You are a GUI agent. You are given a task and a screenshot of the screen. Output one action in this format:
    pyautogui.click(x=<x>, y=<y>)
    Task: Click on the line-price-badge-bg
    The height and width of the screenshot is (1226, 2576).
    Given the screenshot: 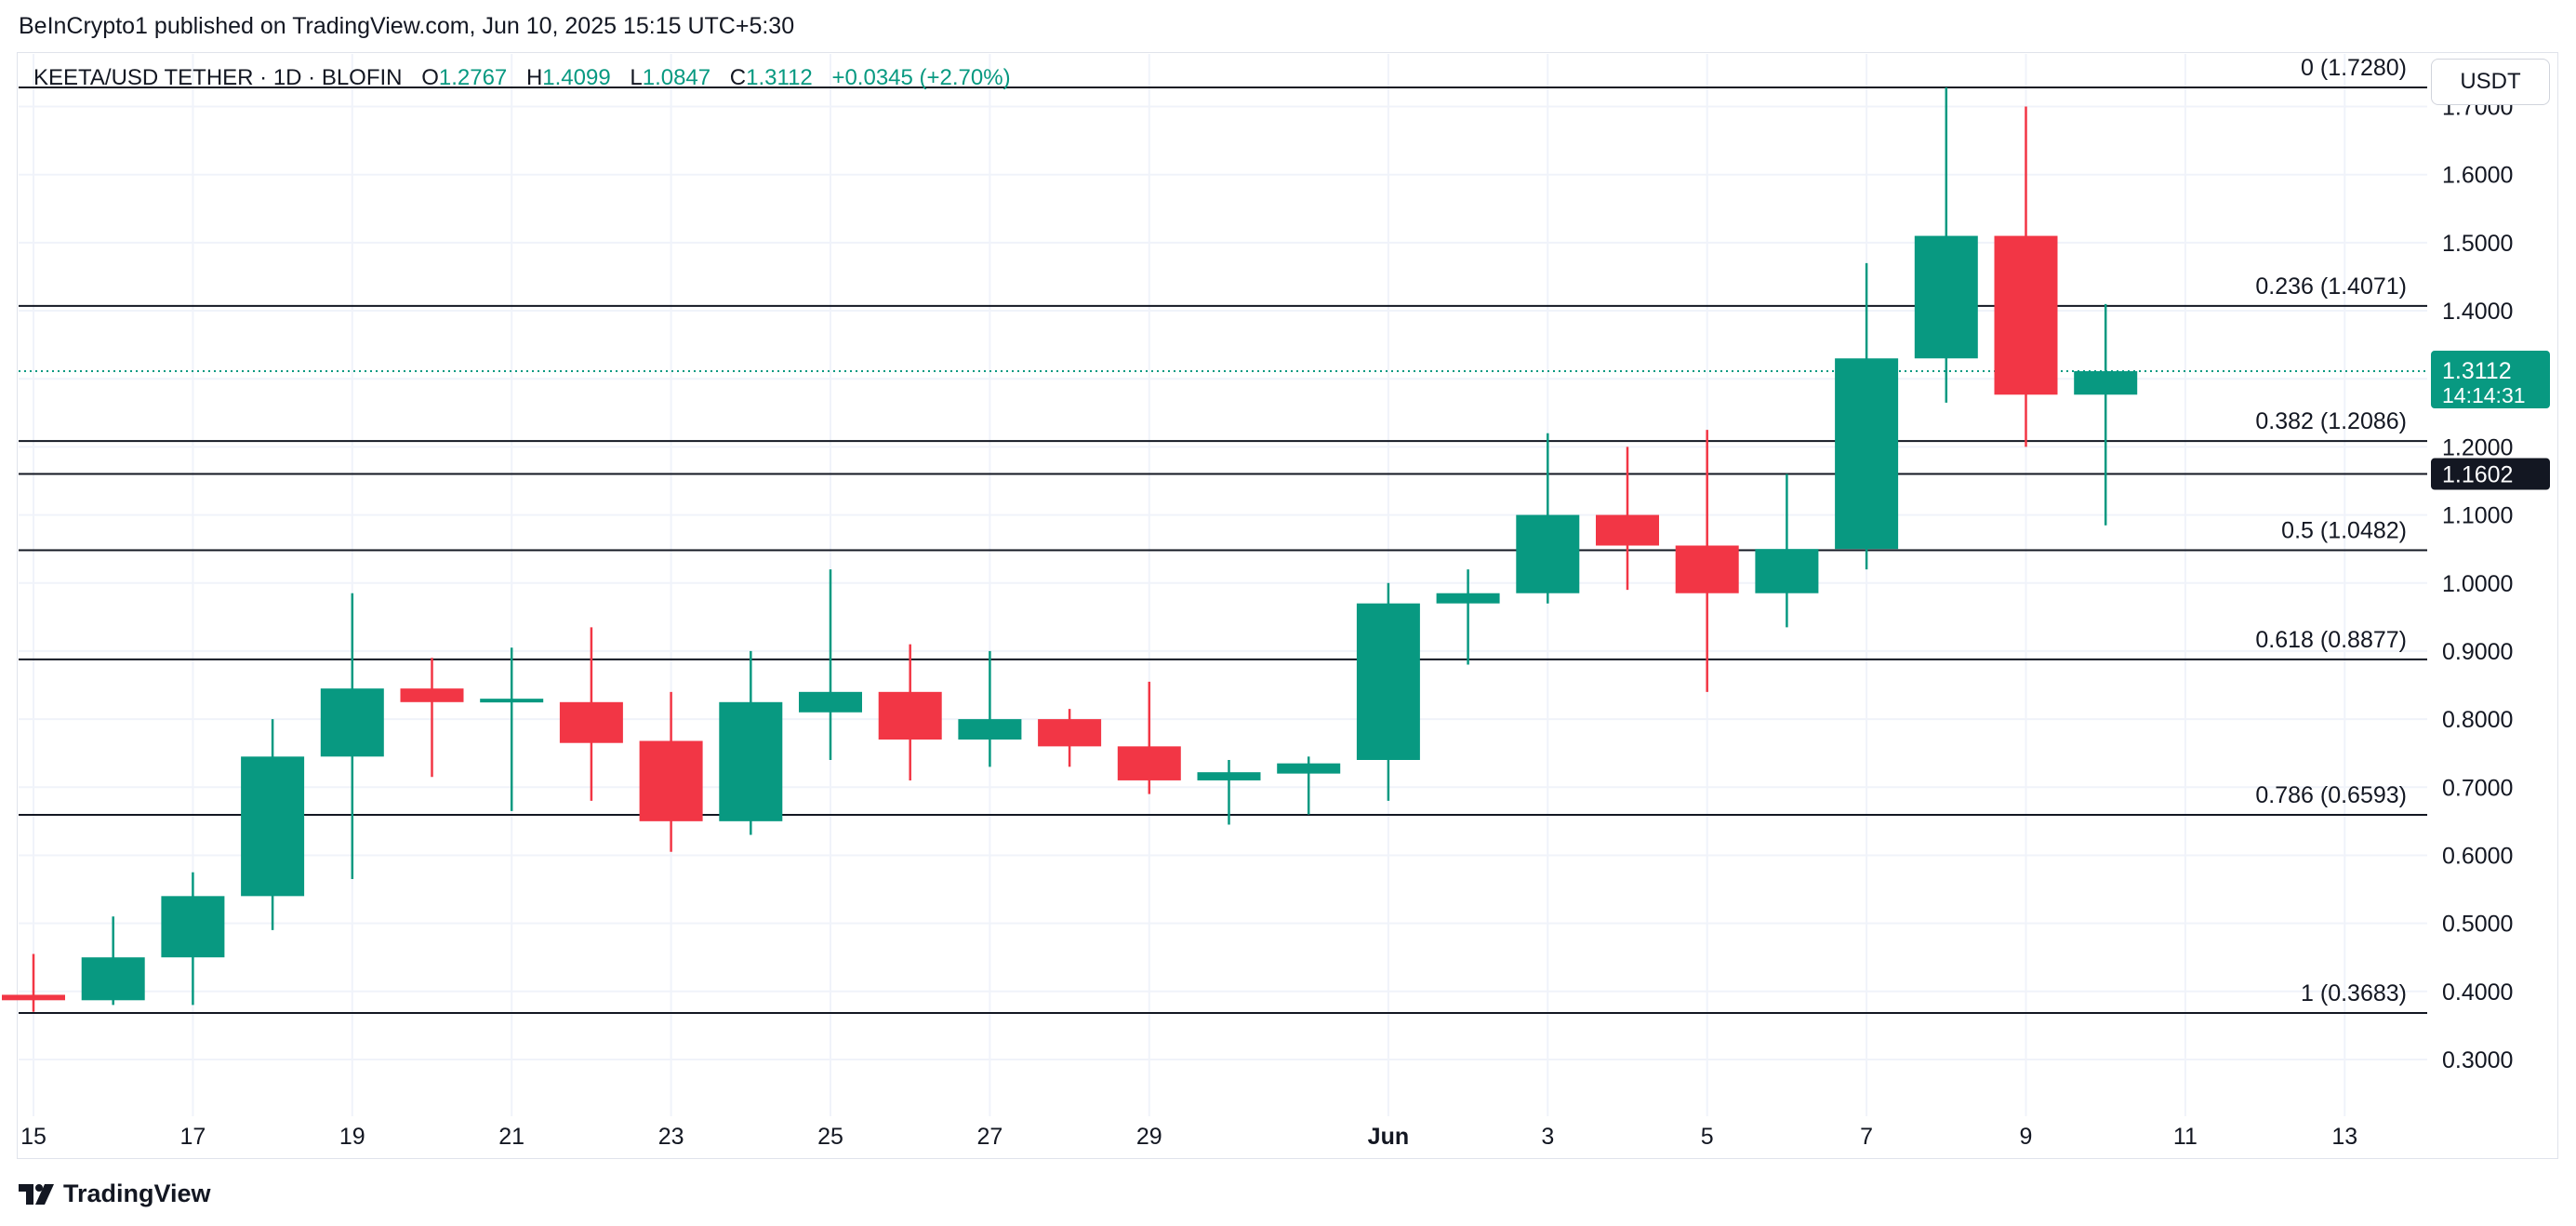 What is the action you would take?
    pyautogui.click(x=2490, y=474)
    